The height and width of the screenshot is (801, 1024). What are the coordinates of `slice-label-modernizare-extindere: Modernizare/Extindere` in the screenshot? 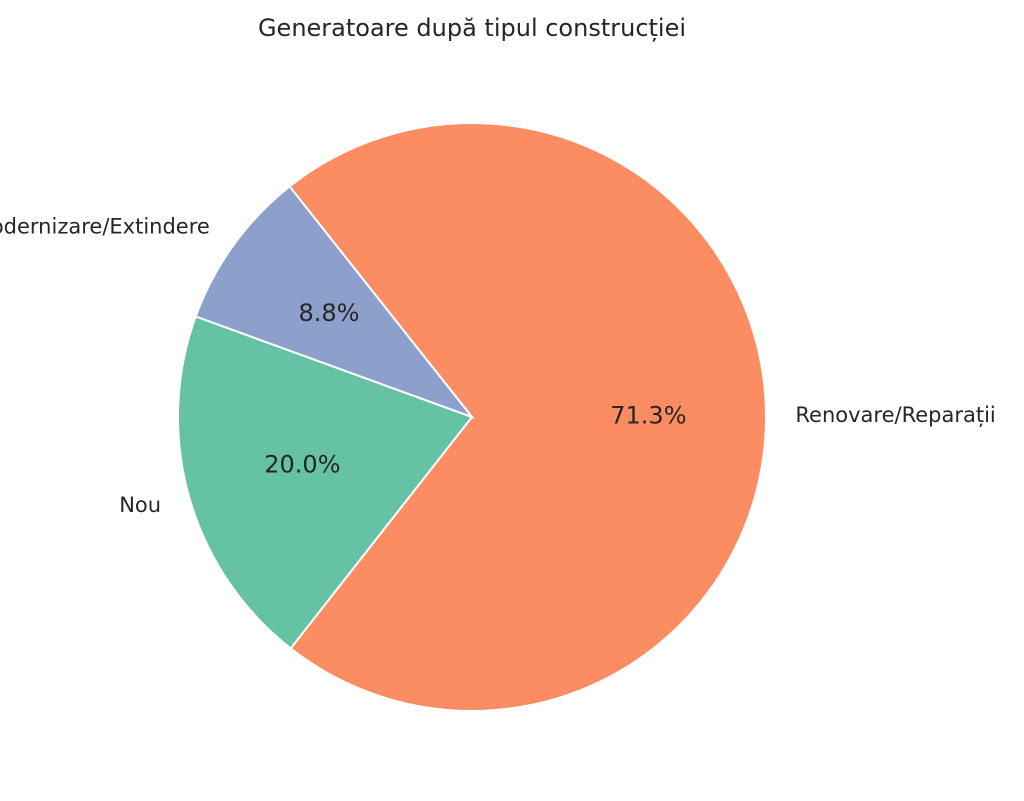 It's located at (105, 227).